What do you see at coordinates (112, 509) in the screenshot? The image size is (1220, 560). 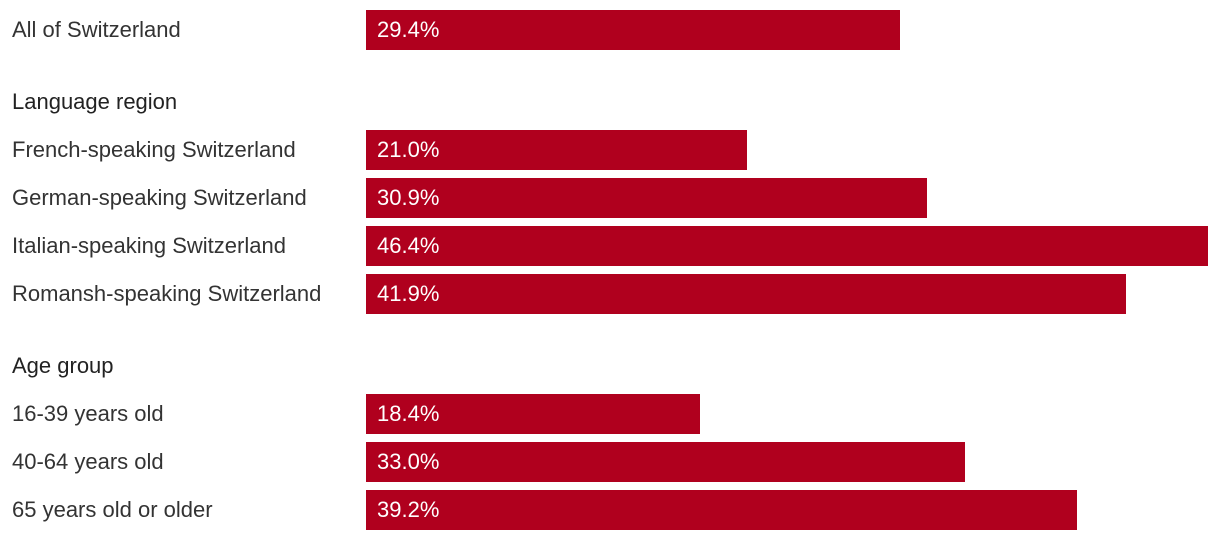 I see `category-label: 65 years old or older` at bounding box center [112, 509].